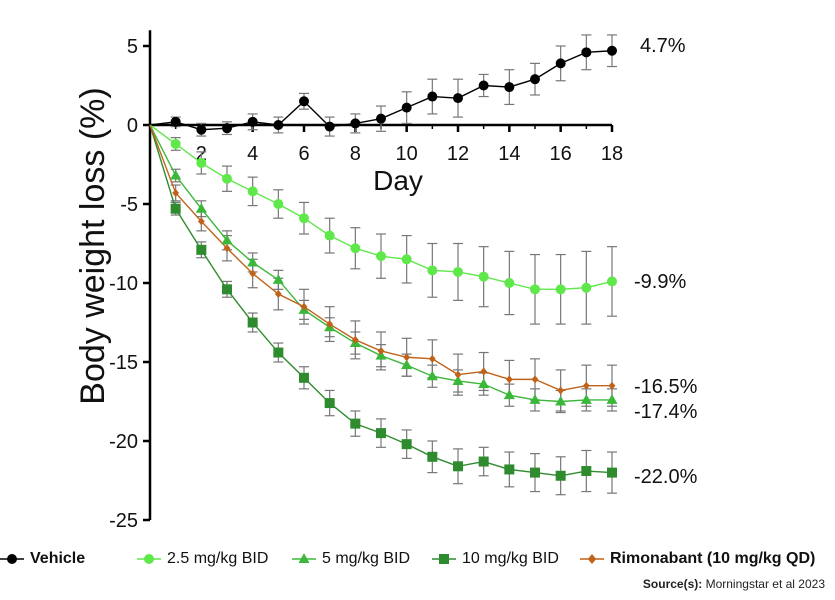  Describe the element at coordinates (252, 154) in the screenshot. I see `x-tick-label: 4` at that location.